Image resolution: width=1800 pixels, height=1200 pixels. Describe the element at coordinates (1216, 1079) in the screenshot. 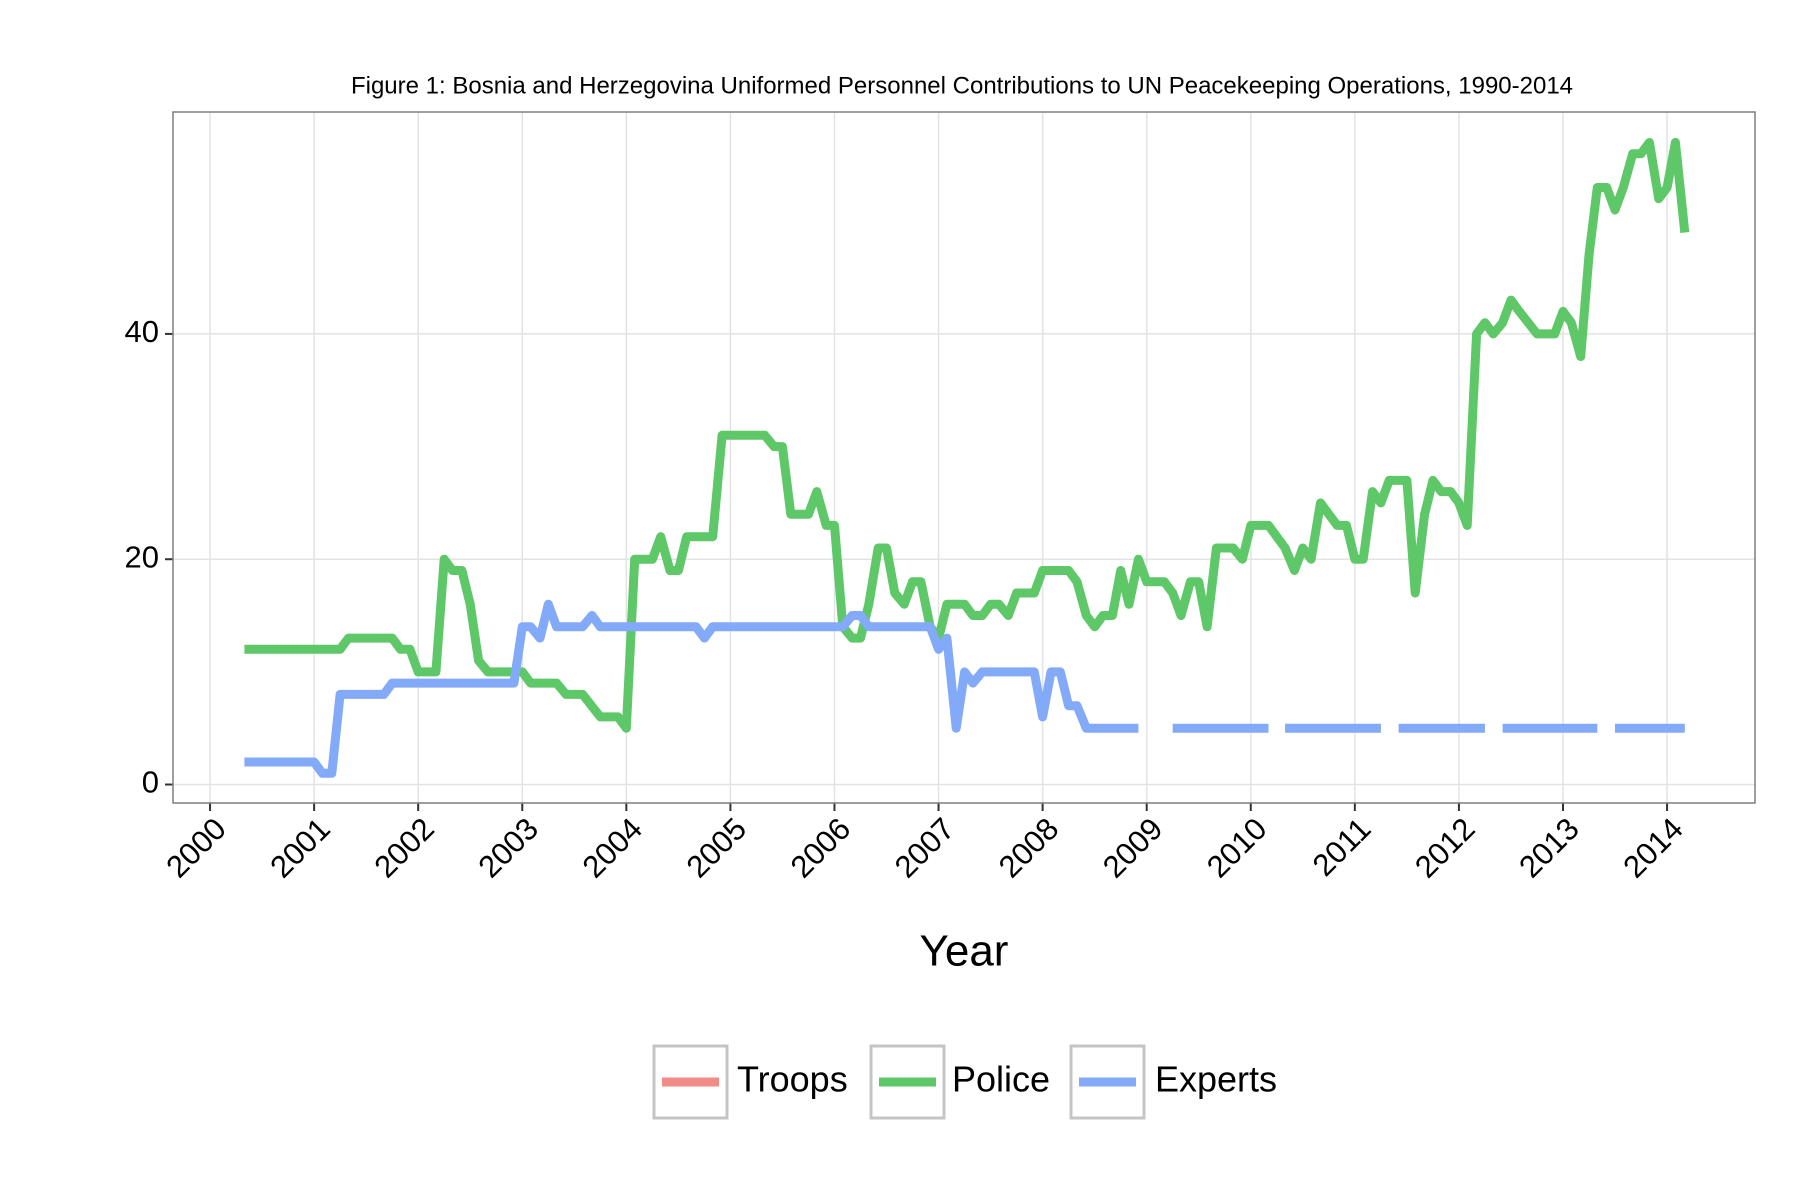

I see `legend-label: Experts` at that location.